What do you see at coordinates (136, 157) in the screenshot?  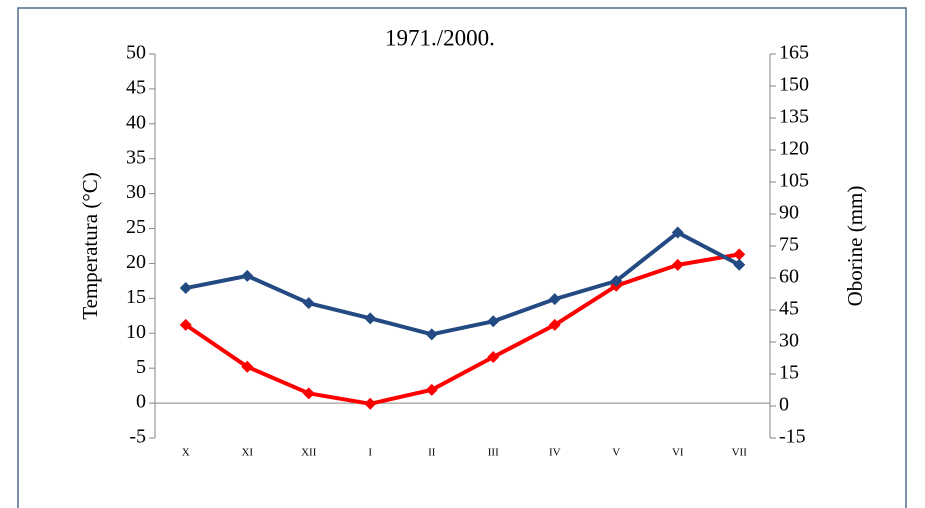 I see `y-tick-label: 35` at bounding box center [136, 157].